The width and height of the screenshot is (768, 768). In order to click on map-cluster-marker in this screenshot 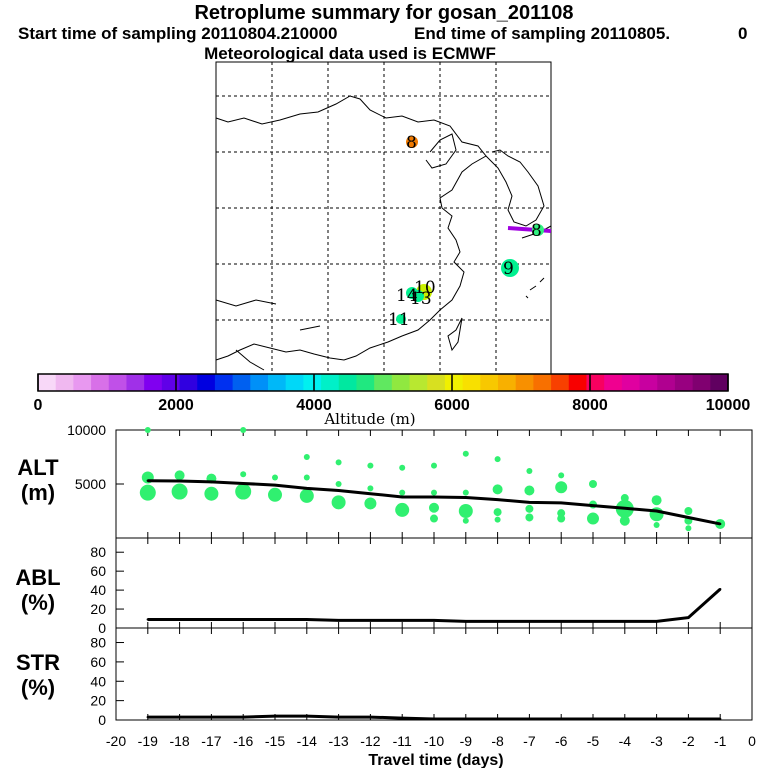, I will do `click(510, 268)`.